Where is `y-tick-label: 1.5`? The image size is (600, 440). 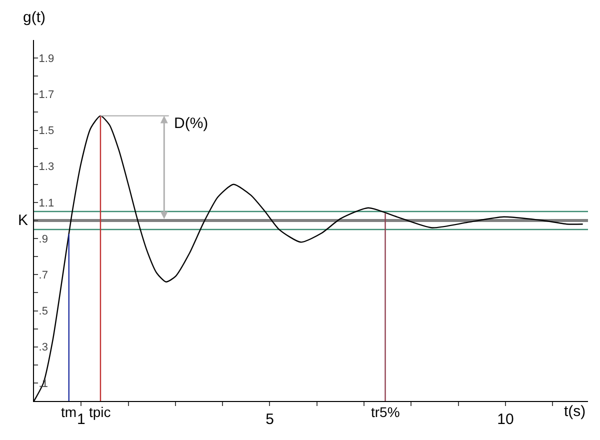 y-tick-label: 1.5 is located at coordinates (46, 131).